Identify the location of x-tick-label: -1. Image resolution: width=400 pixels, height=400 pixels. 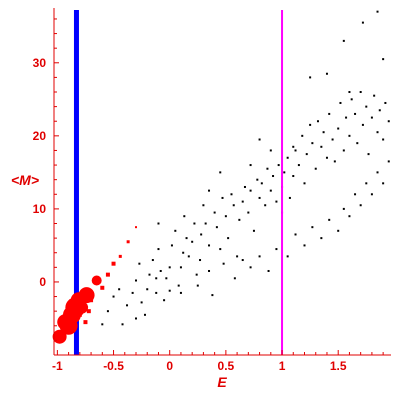
(57, 366).